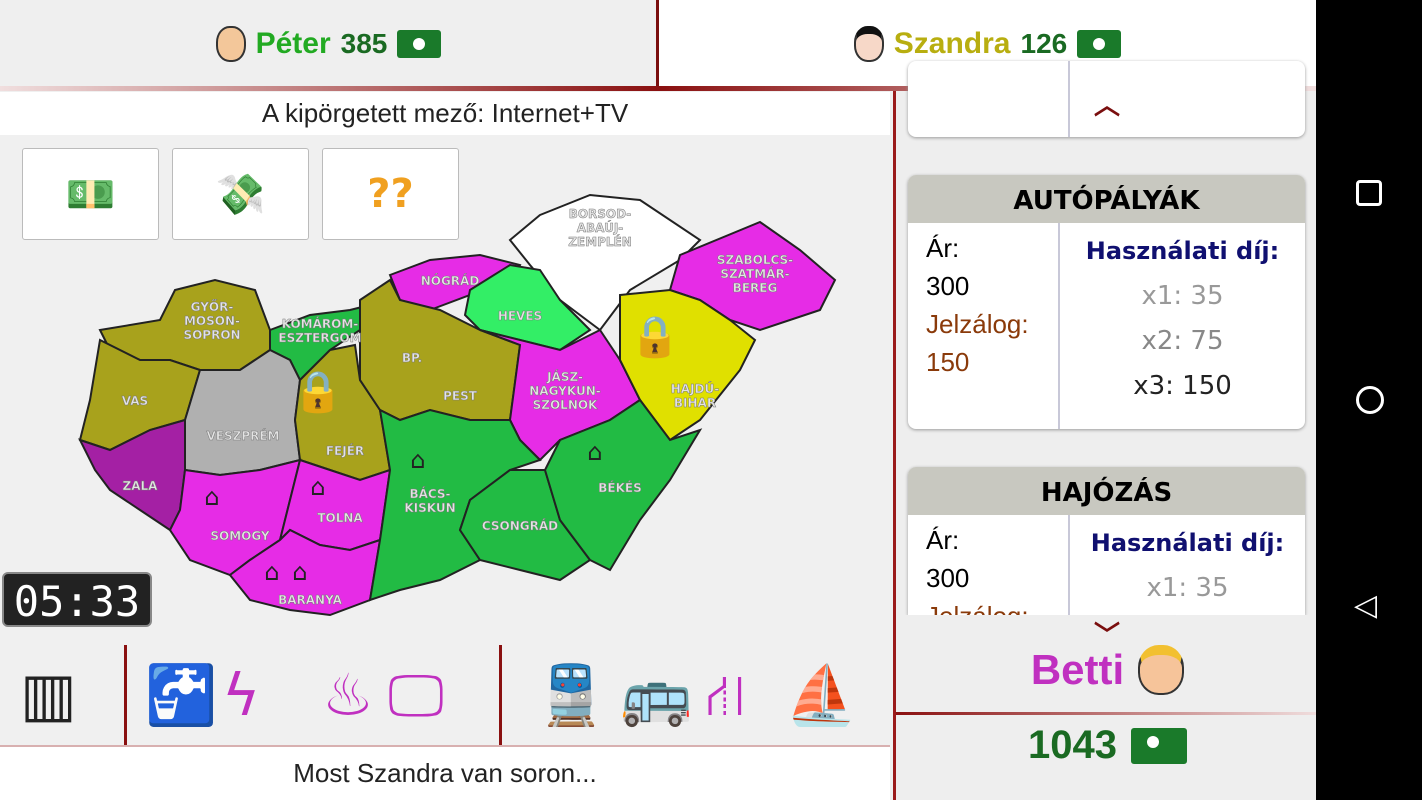  Describe the element at coordinates (48, 695) in the screenshot. I see `jail-icon: ▥` at that location.